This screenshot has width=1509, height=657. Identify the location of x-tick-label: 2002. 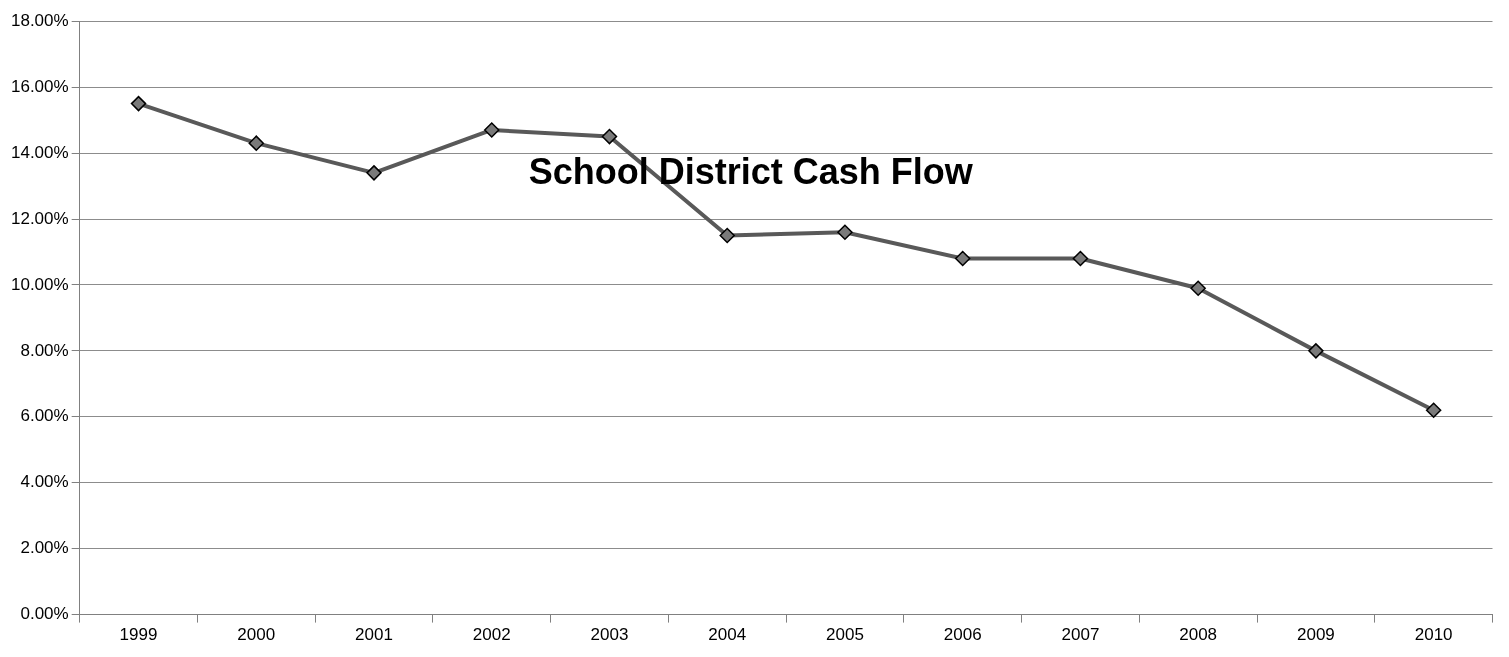
(491, 635).